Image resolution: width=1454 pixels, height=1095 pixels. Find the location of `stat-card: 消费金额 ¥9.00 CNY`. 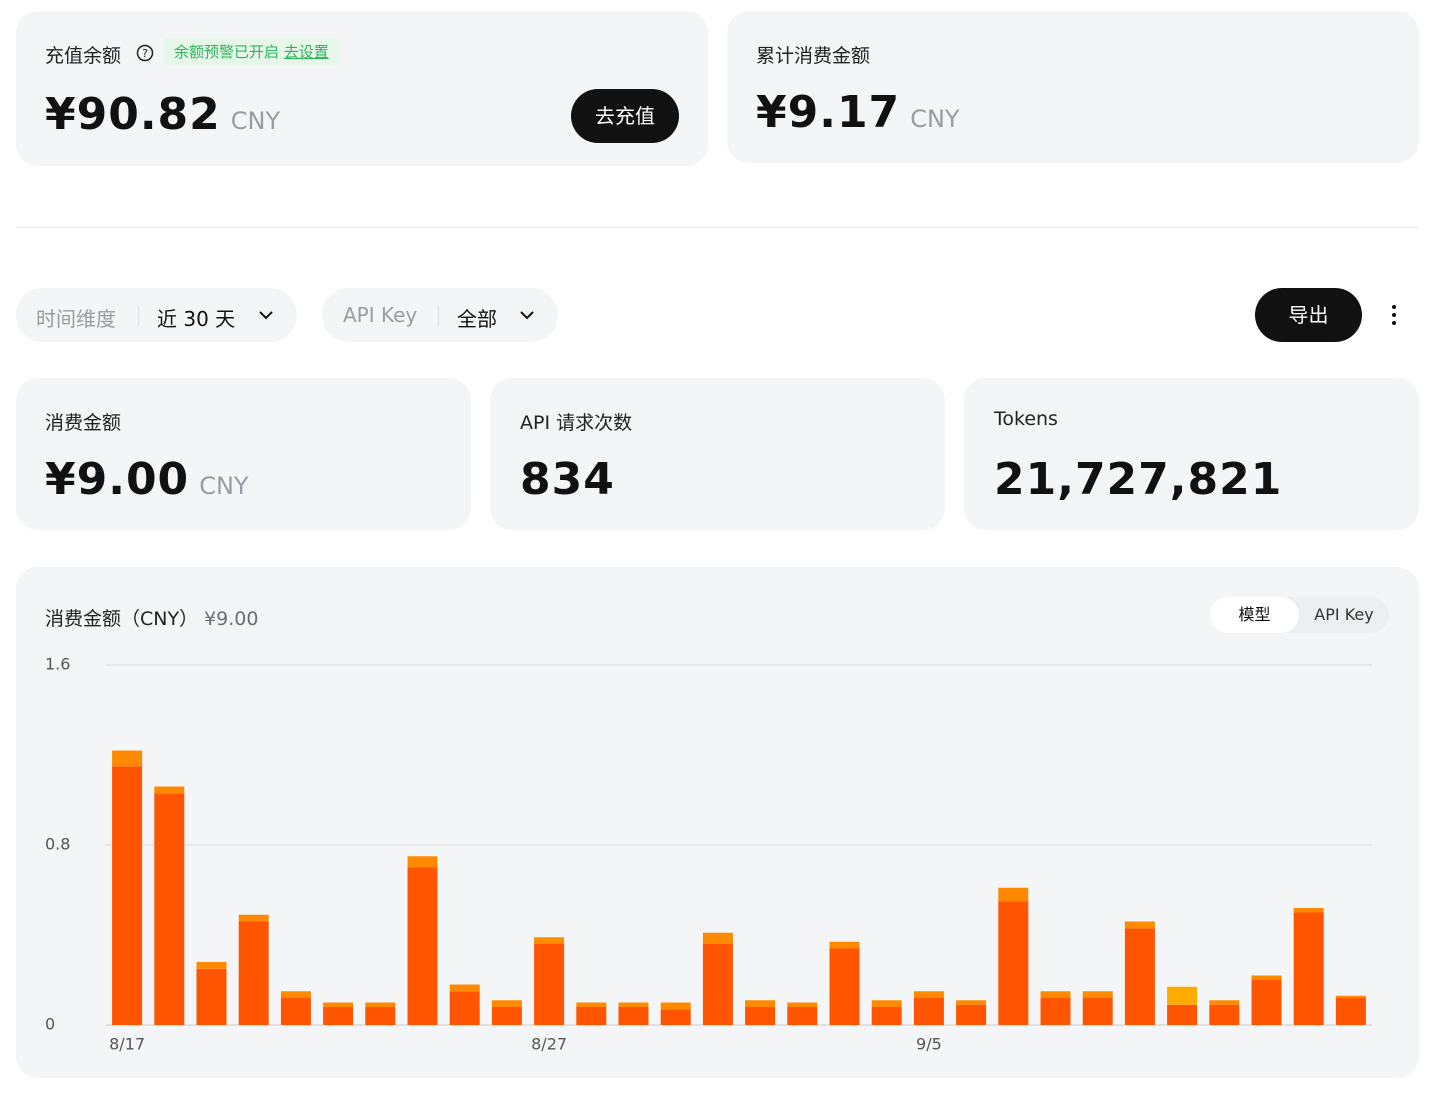

stat-card: 消费金额 ¥9.00 CNY is located at coordinates (243, 454).